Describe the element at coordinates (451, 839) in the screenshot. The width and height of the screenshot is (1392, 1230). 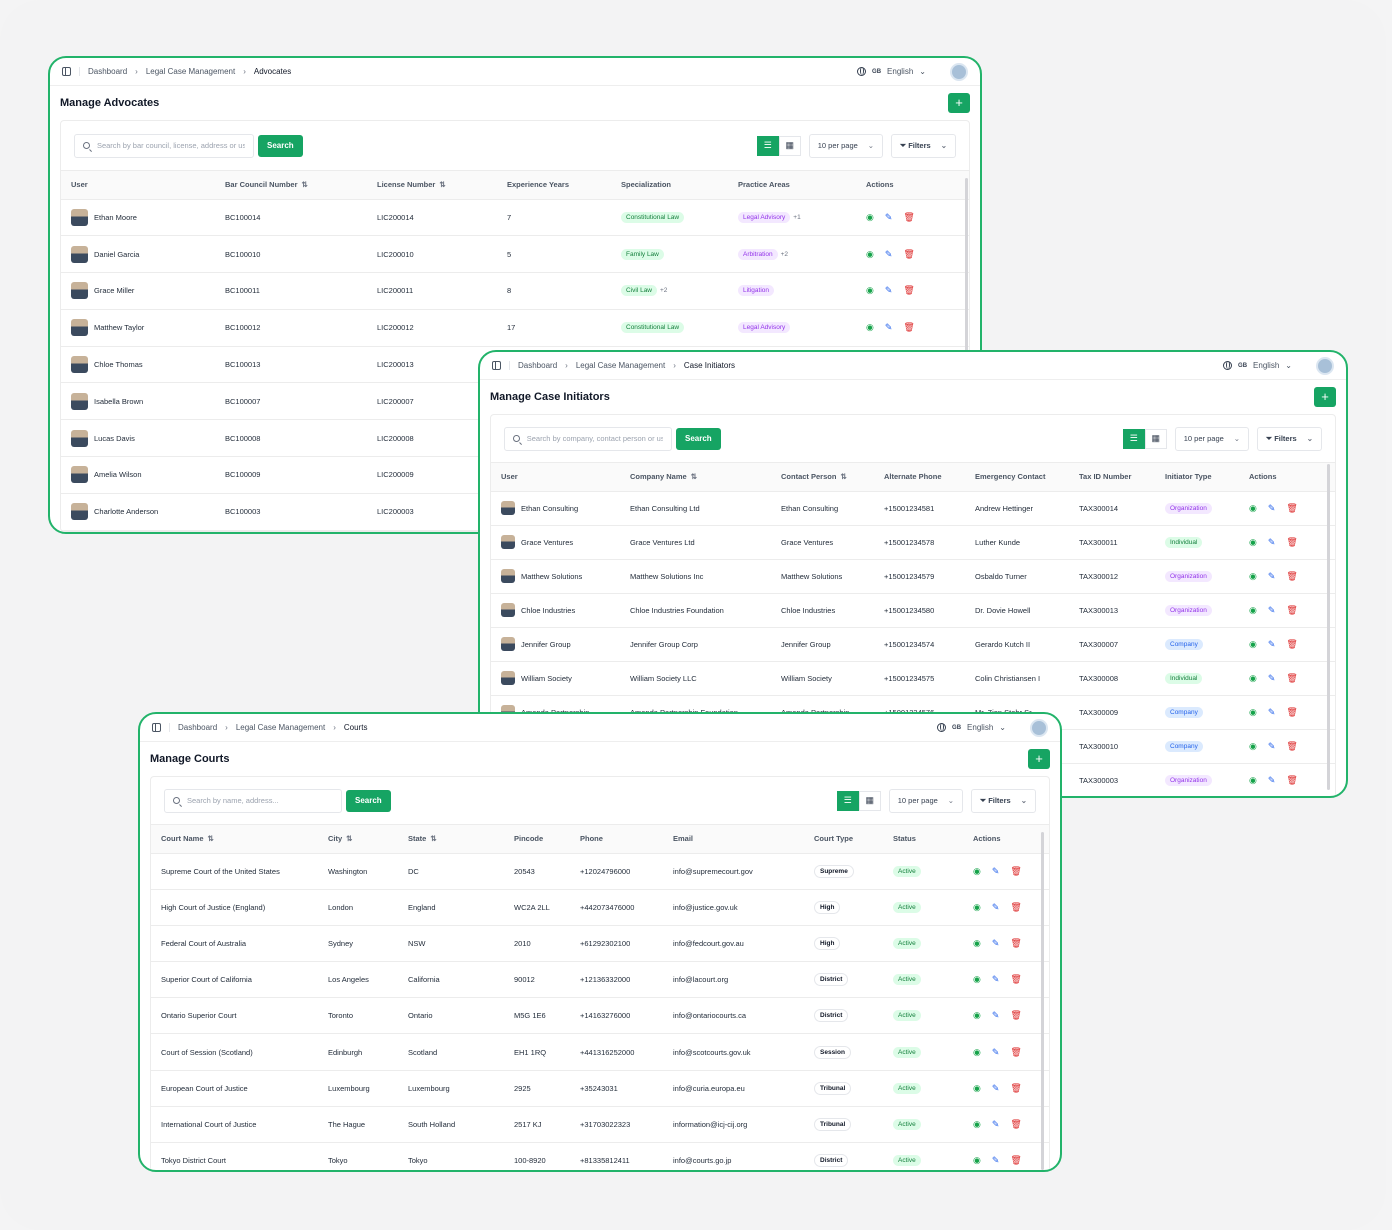
I see `col-state: State ⇅` at that location.